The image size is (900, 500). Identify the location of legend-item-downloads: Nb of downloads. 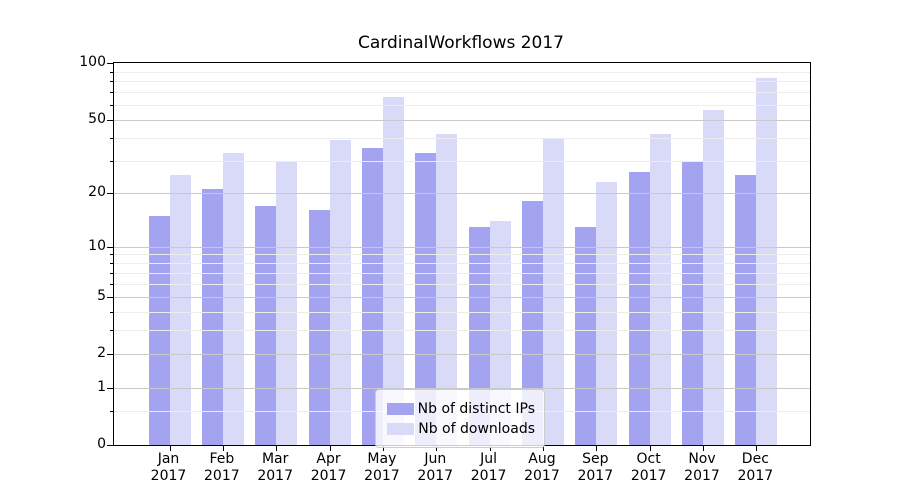
(460, 428).